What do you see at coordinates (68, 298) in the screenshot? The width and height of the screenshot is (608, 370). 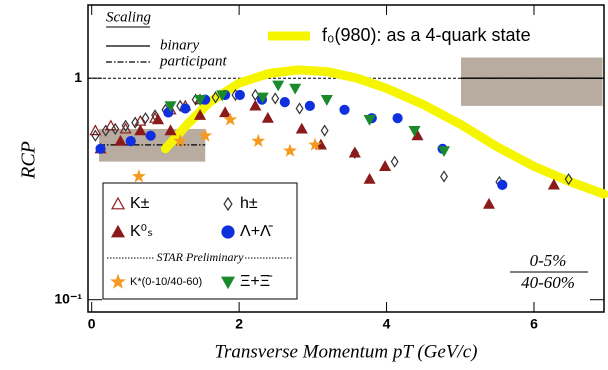 I see `y-tick-label: 10⁻¹` at bounding box center [68, 298].